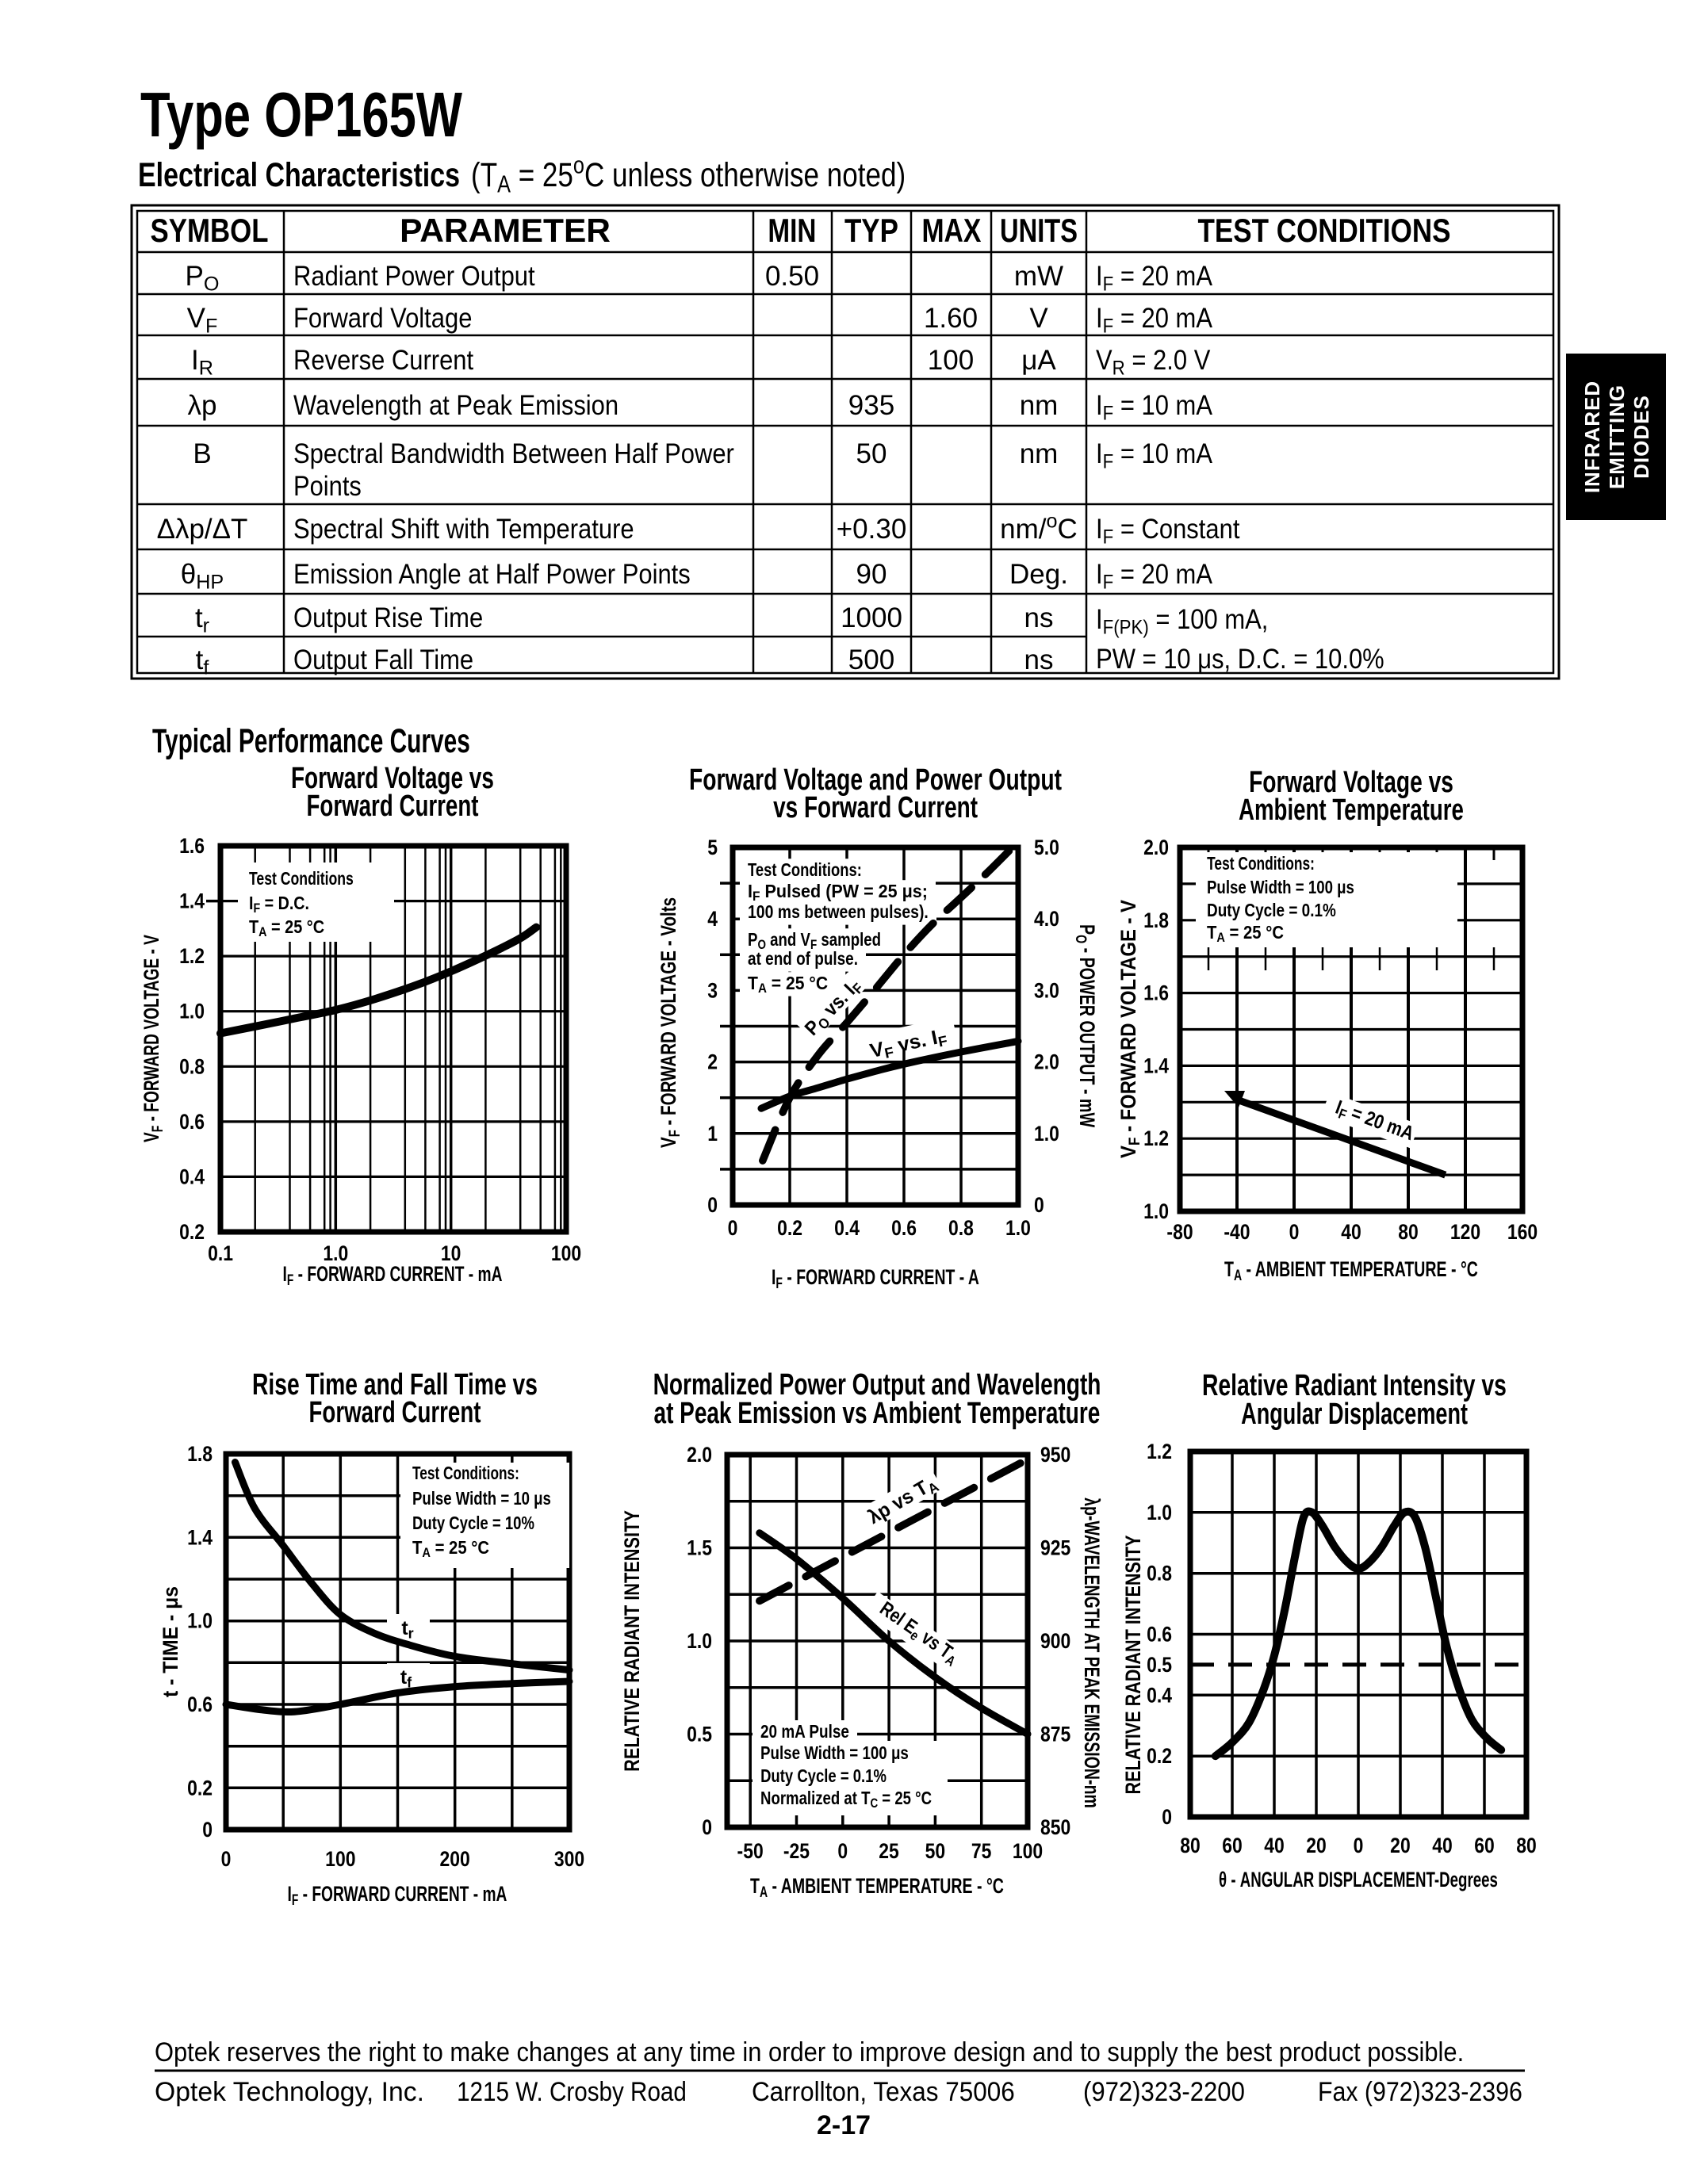  Describe the element at coordinates (889, 1851) in the screenshot. I see `svg-text: 25` at that location.